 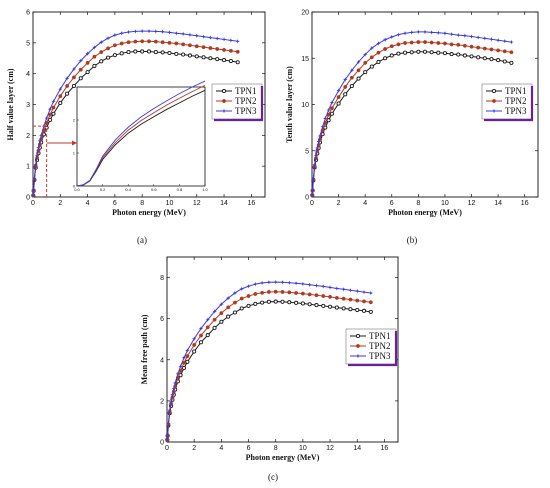 I want to click on y-tick-label: 3, so click(x=28, y=105).